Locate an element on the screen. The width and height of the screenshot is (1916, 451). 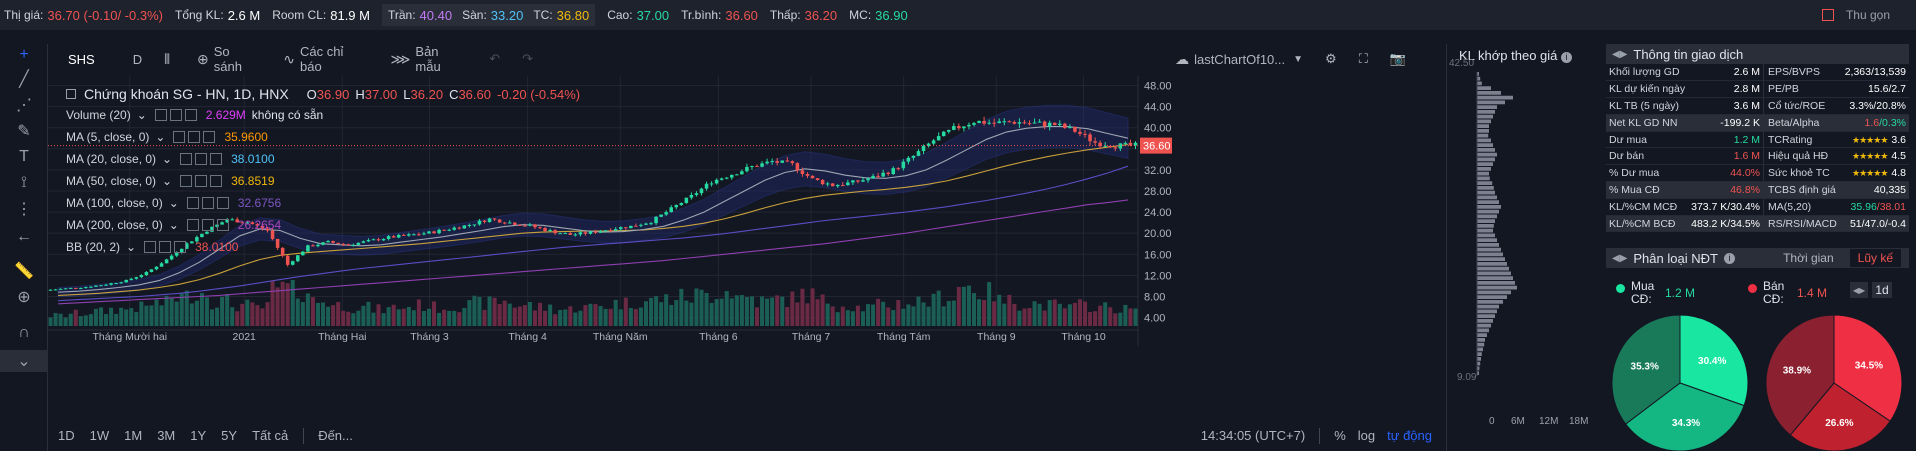
fib-tool-icon: ⋰ is located at coordinates (24, 105).